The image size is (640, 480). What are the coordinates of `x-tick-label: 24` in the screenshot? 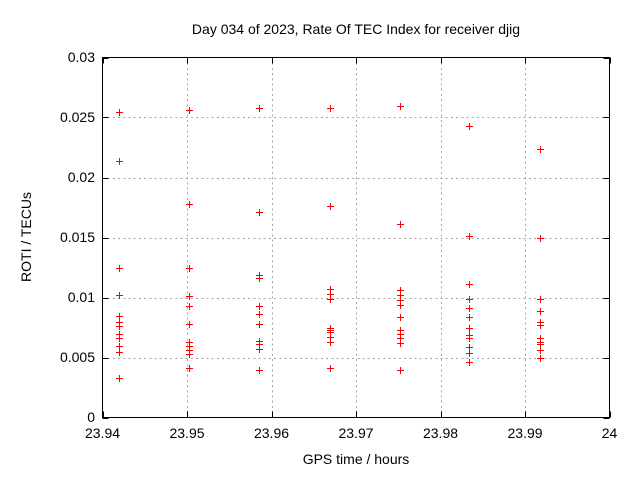 It's located at (609, 433).